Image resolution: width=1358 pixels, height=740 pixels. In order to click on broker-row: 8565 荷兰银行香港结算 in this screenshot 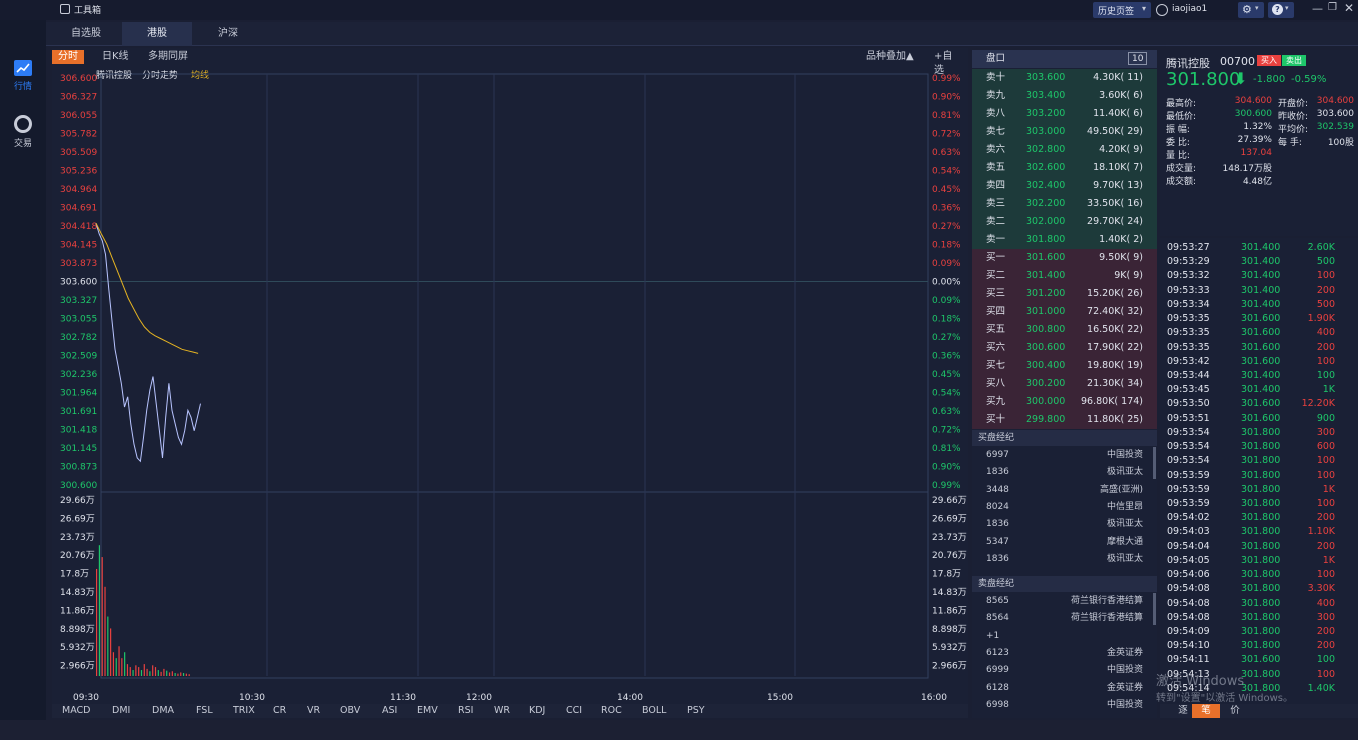, I will do `click(1064, 601)`.